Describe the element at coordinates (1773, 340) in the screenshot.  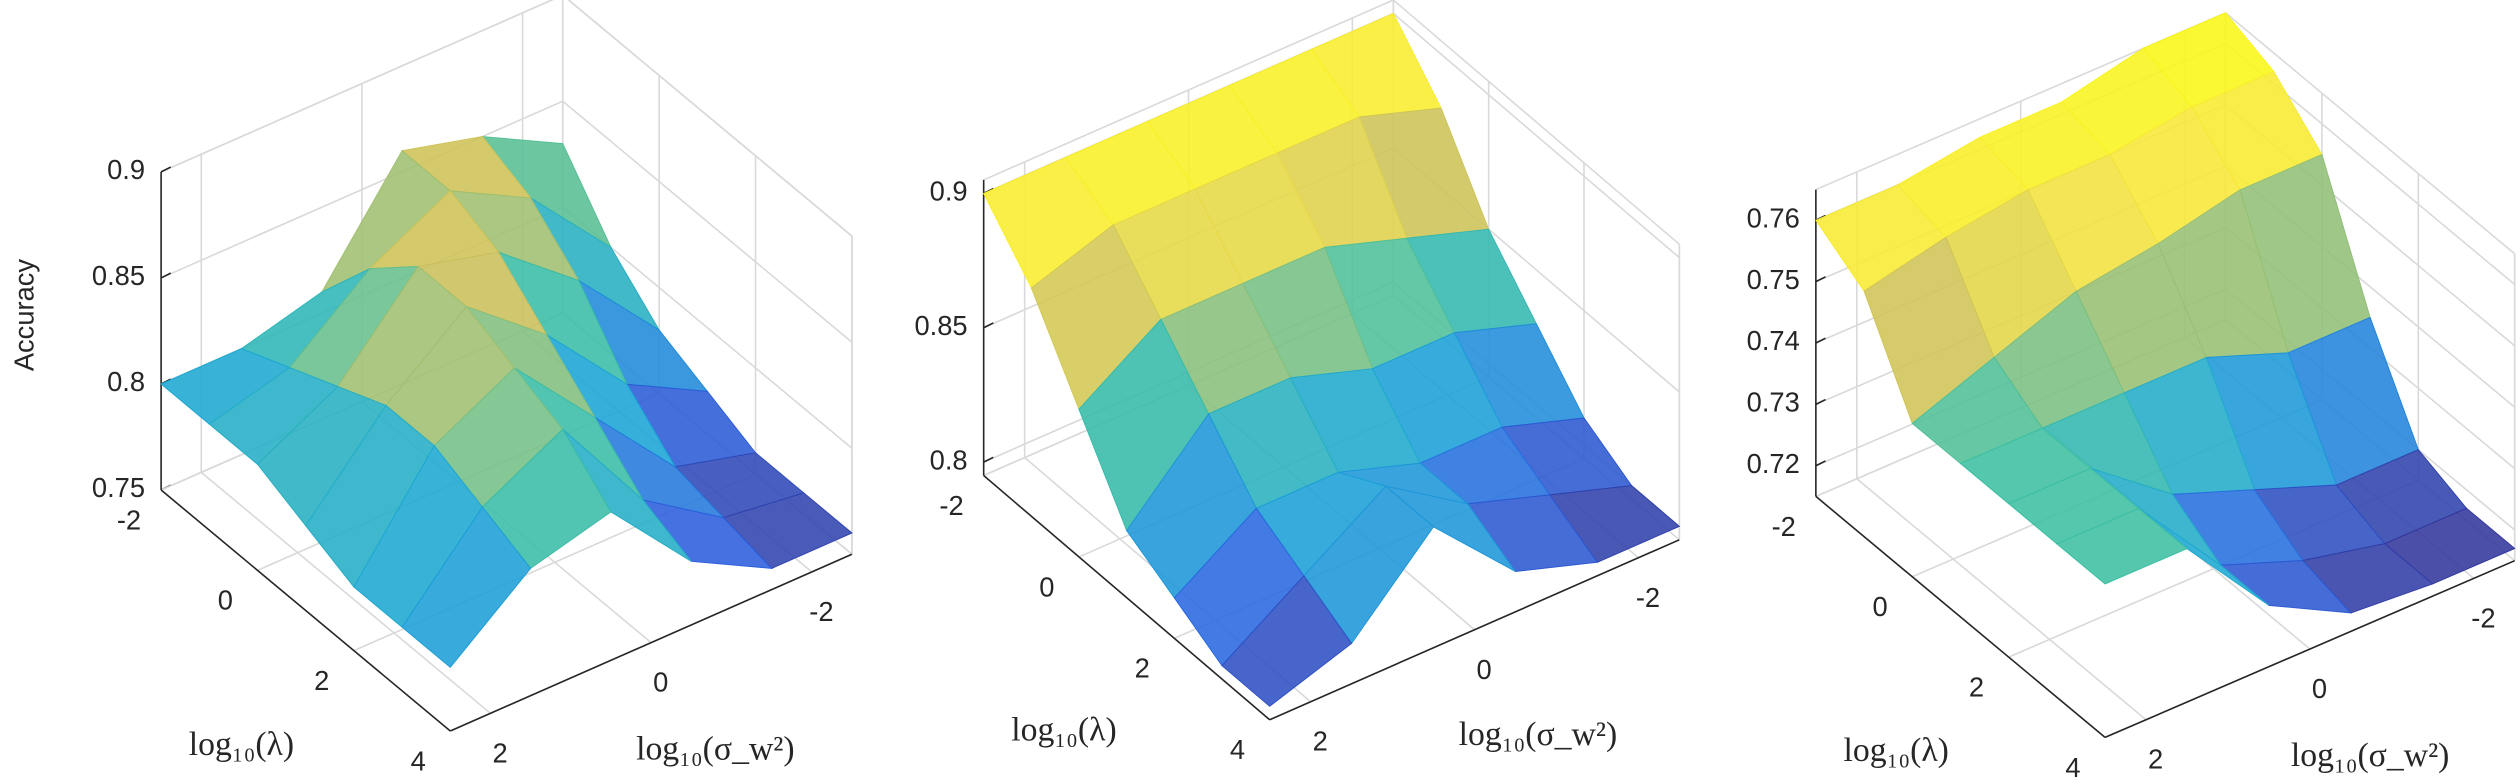
I see `z-tick-label: 0.74` at that location.